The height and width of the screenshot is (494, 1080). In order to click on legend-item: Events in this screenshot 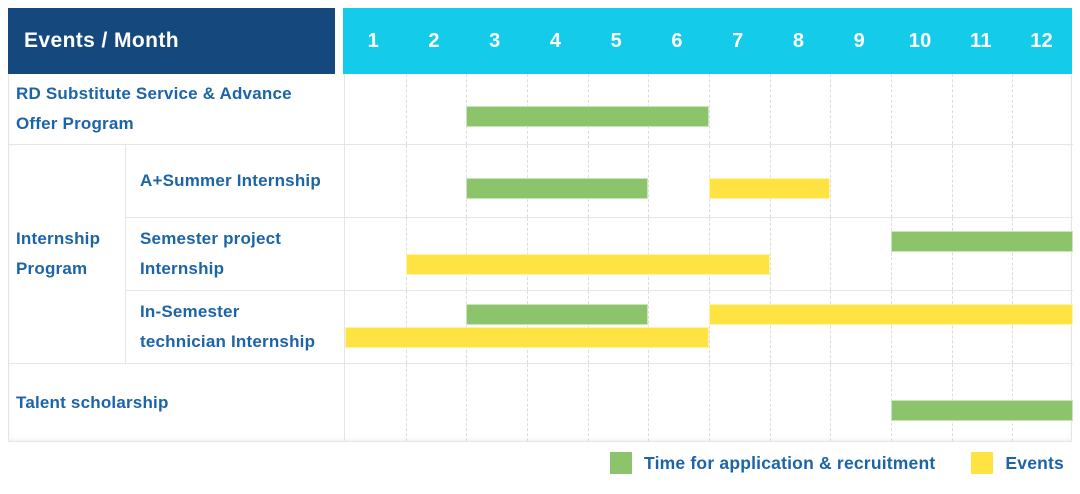, I will do `click(1017, 463)`.